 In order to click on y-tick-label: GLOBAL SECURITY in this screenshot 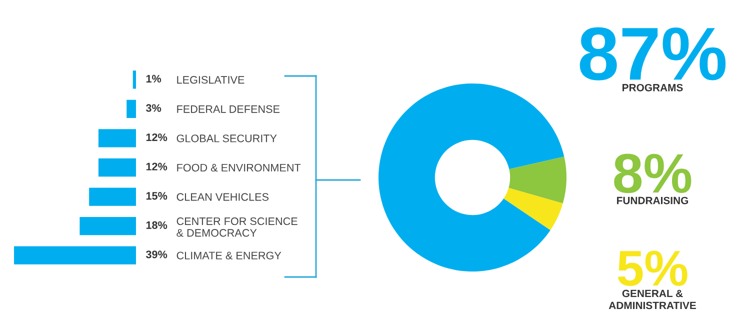, I will do `click(226, 138)`.